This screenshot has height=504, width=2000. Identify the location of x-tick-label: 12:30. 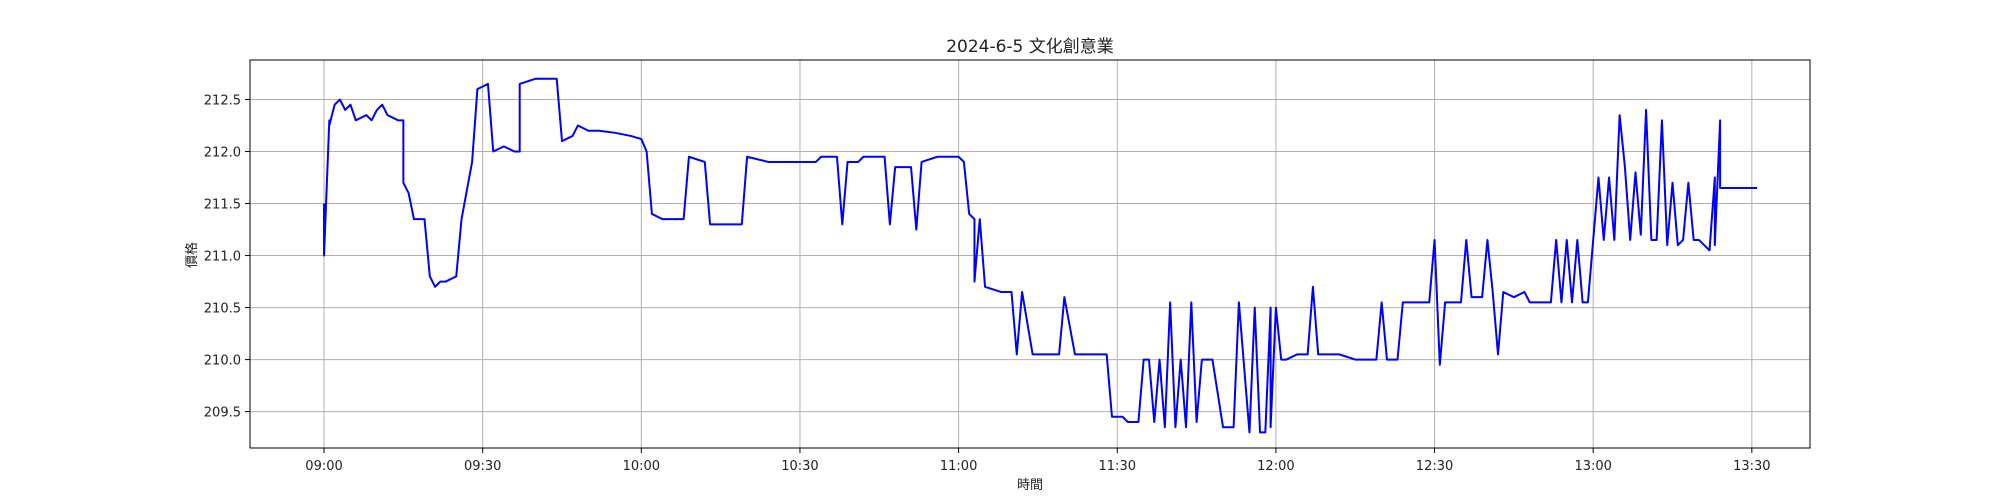
(1434, 466).